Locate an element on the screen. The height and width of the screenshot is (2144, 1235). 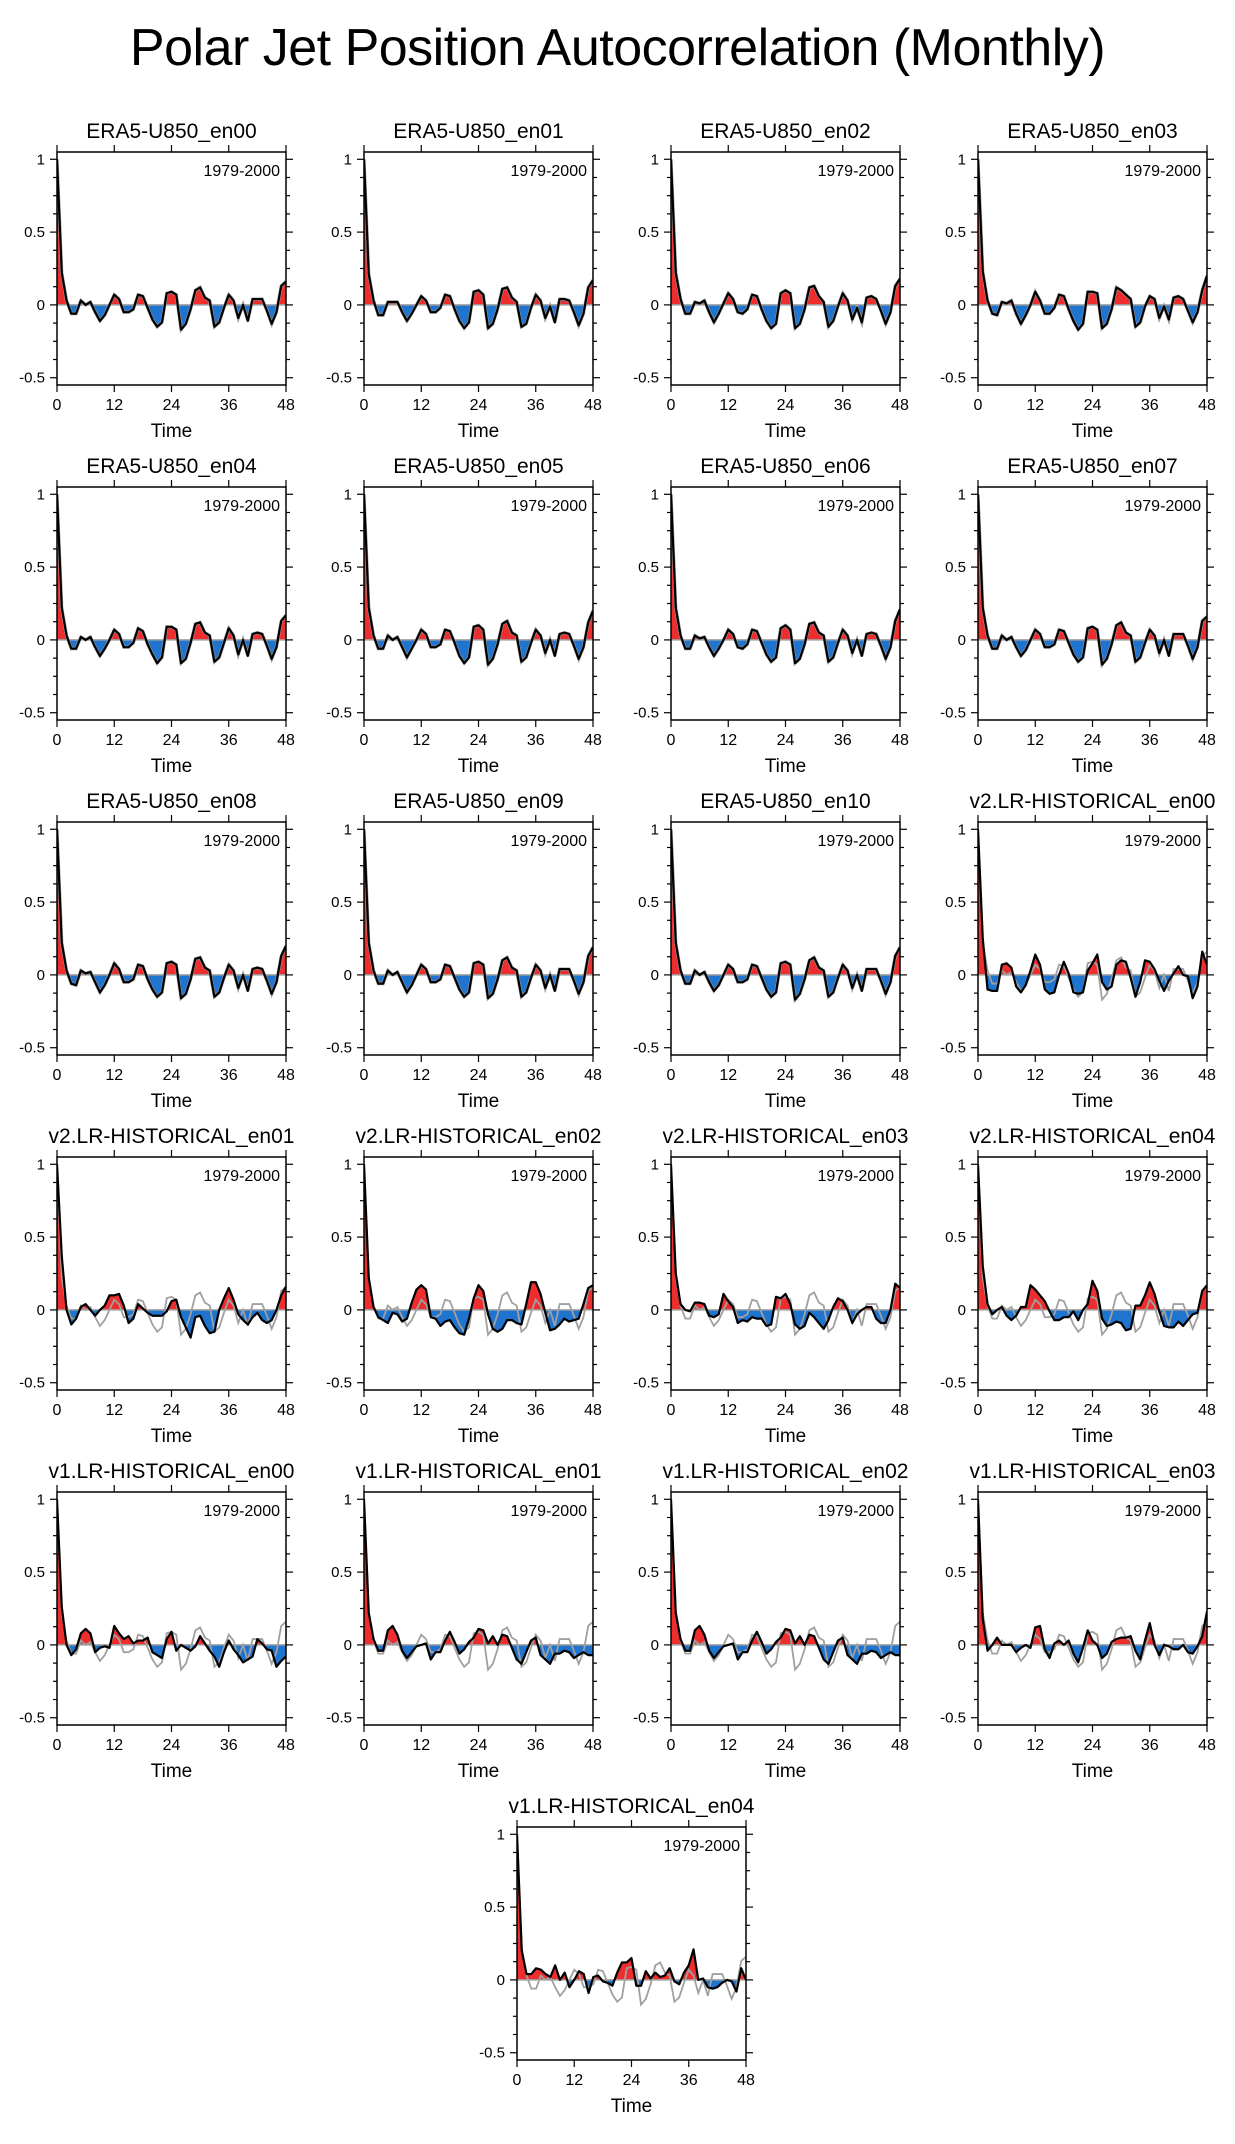
panel-title: v2.LR-HISTORICAL_en01 is located at coordinates (172, 1136).